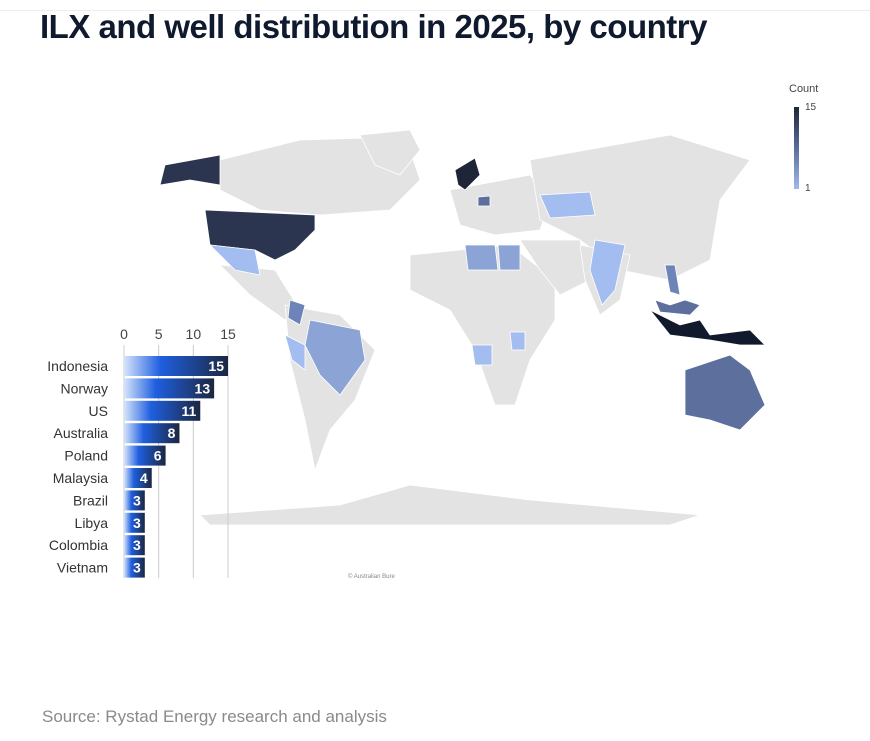  I want to click on data-label: 8, so click(172, 433).